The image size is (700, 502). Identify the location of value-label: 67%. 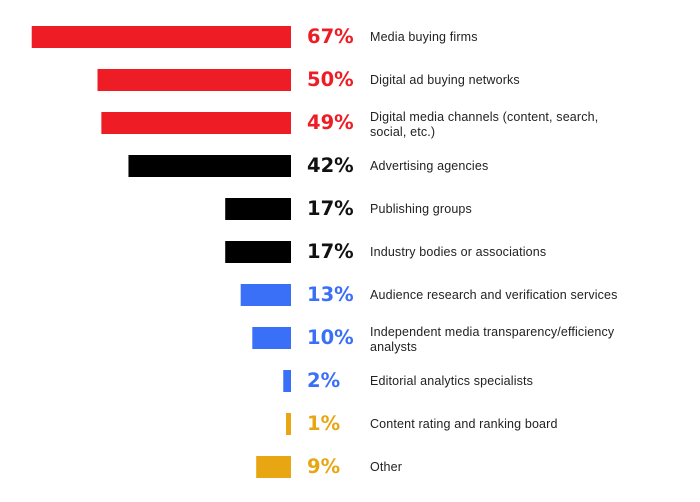
(330, 36).